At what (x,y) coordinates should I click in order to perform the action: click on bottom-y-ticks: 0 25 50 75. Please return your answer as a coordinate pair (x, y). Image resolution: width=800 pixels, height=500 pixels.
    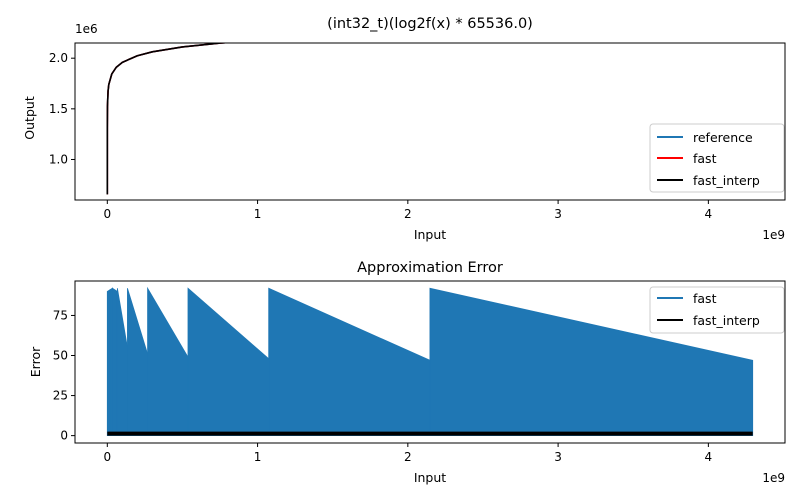
    Looking at the image, I should click on (64, 375).